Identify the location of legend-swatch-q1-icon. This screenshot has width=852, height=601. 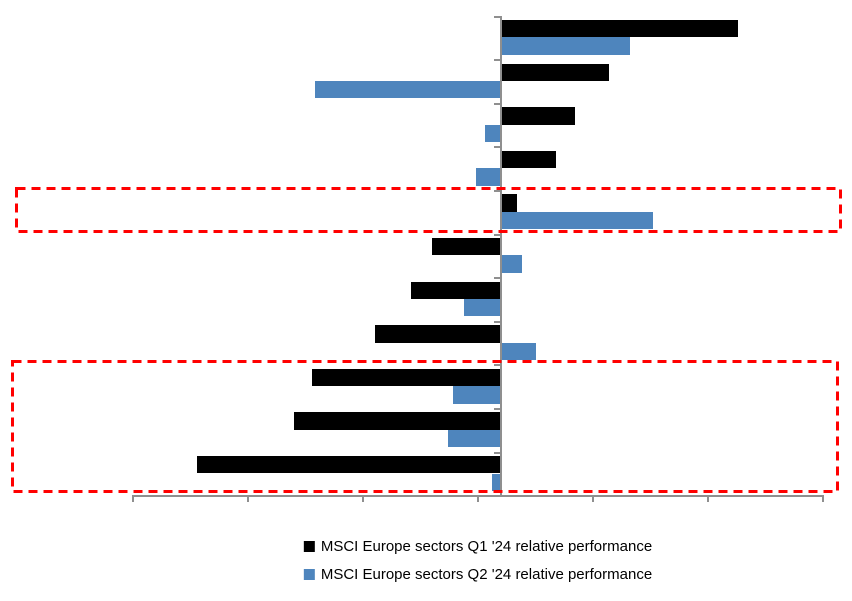
(309, 546).